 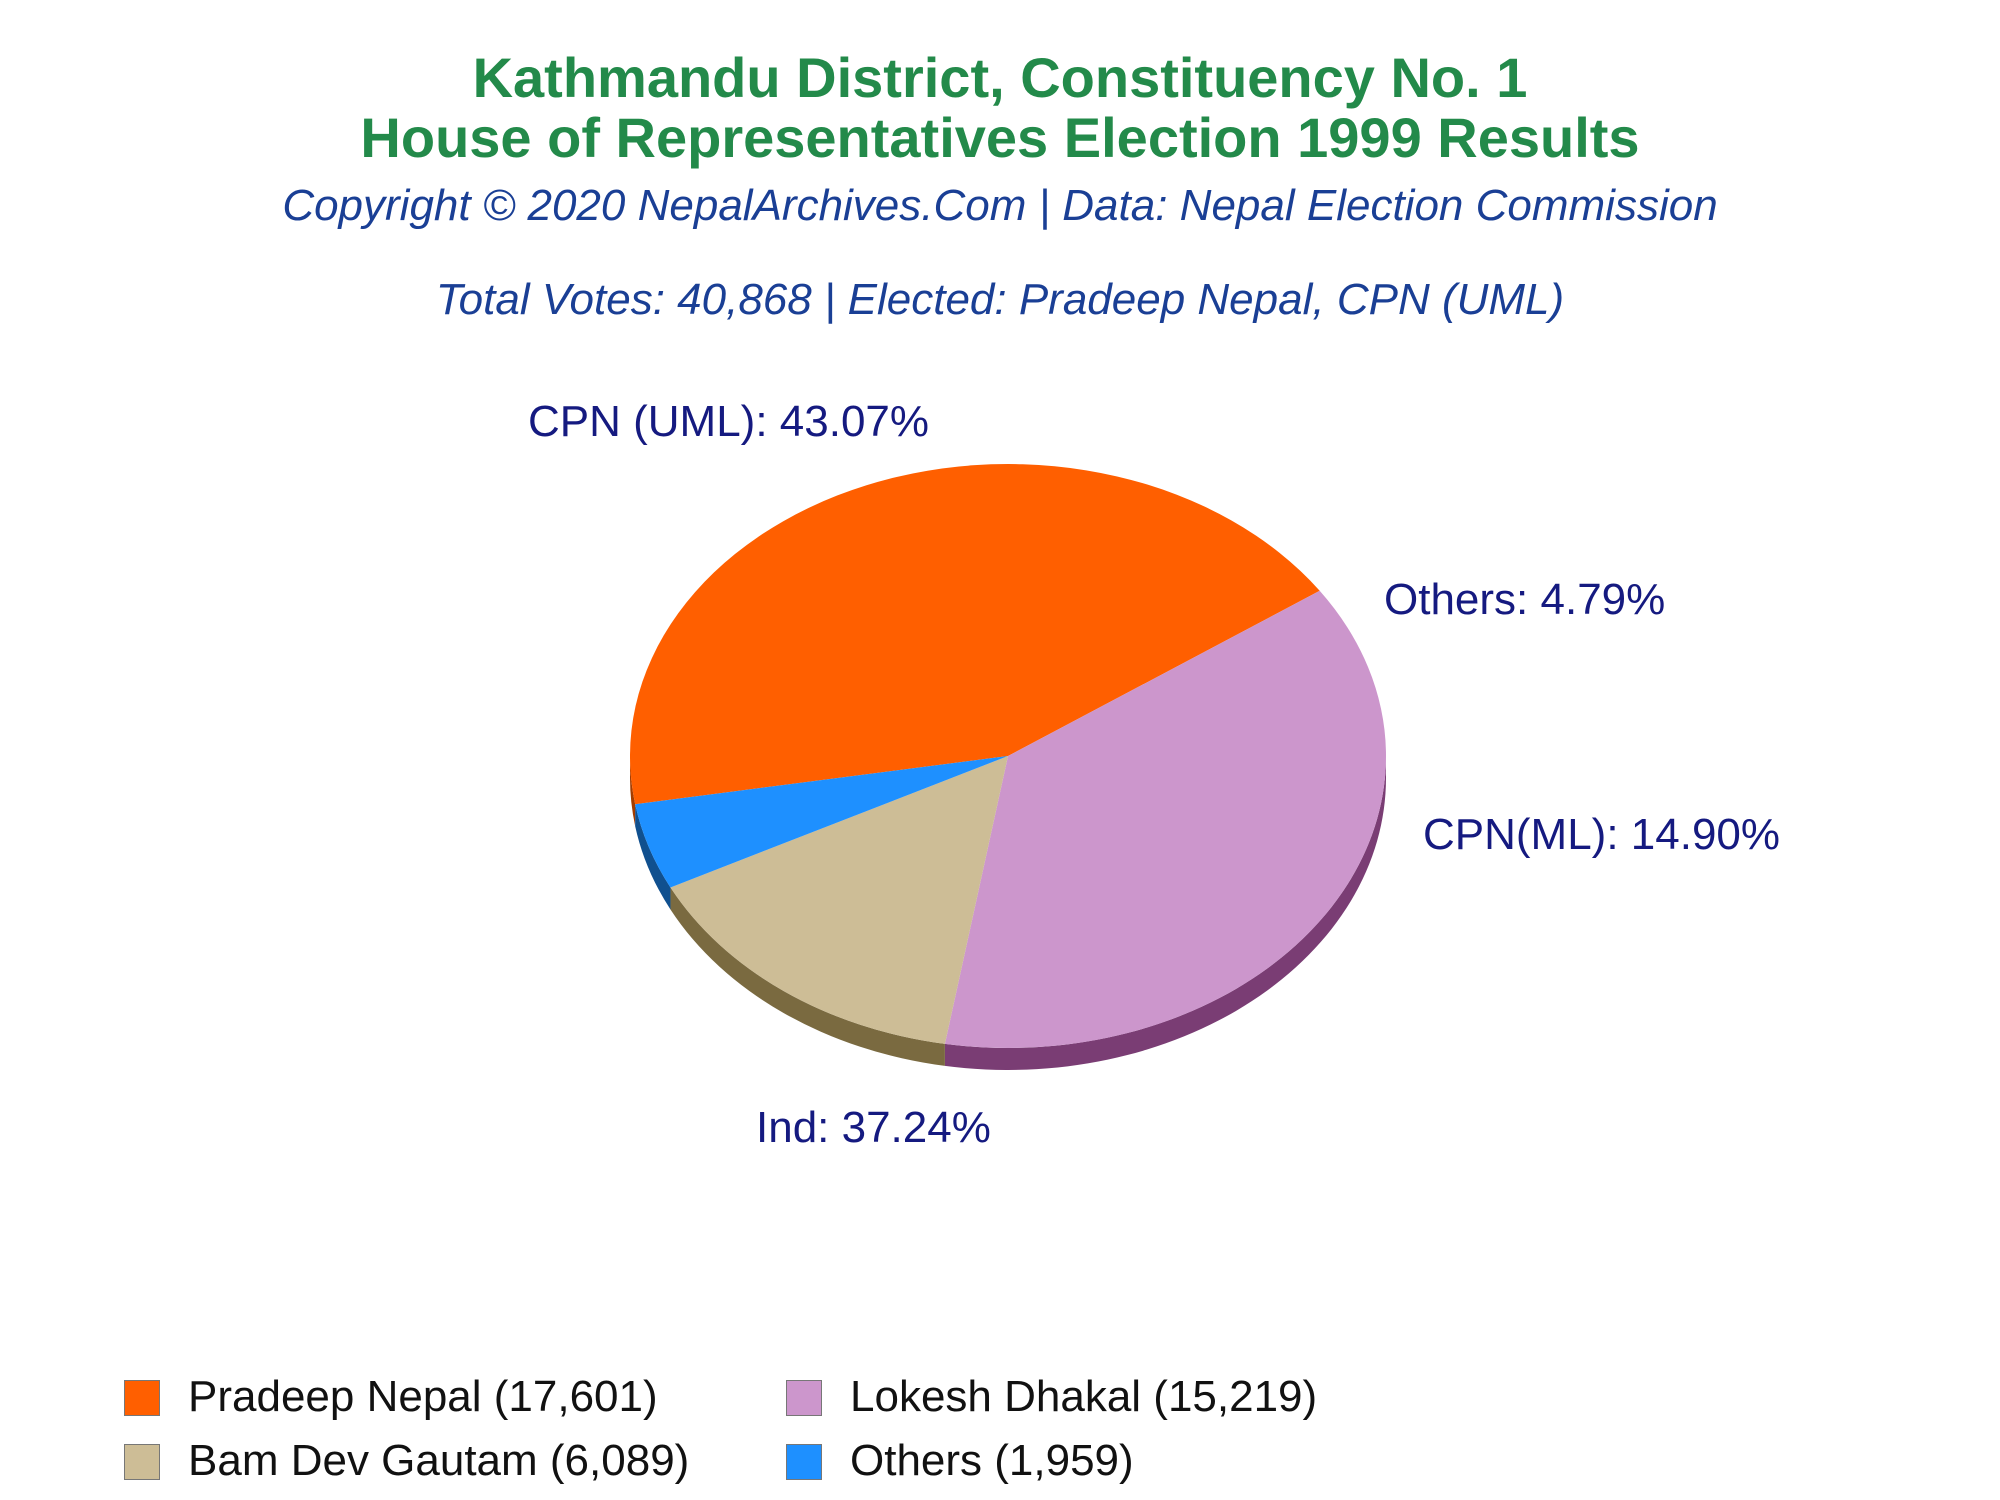 What do you see at coordinates (1165, 819) in the screenshot?
I see `slice-ind` at bounding box center [1165, 819].